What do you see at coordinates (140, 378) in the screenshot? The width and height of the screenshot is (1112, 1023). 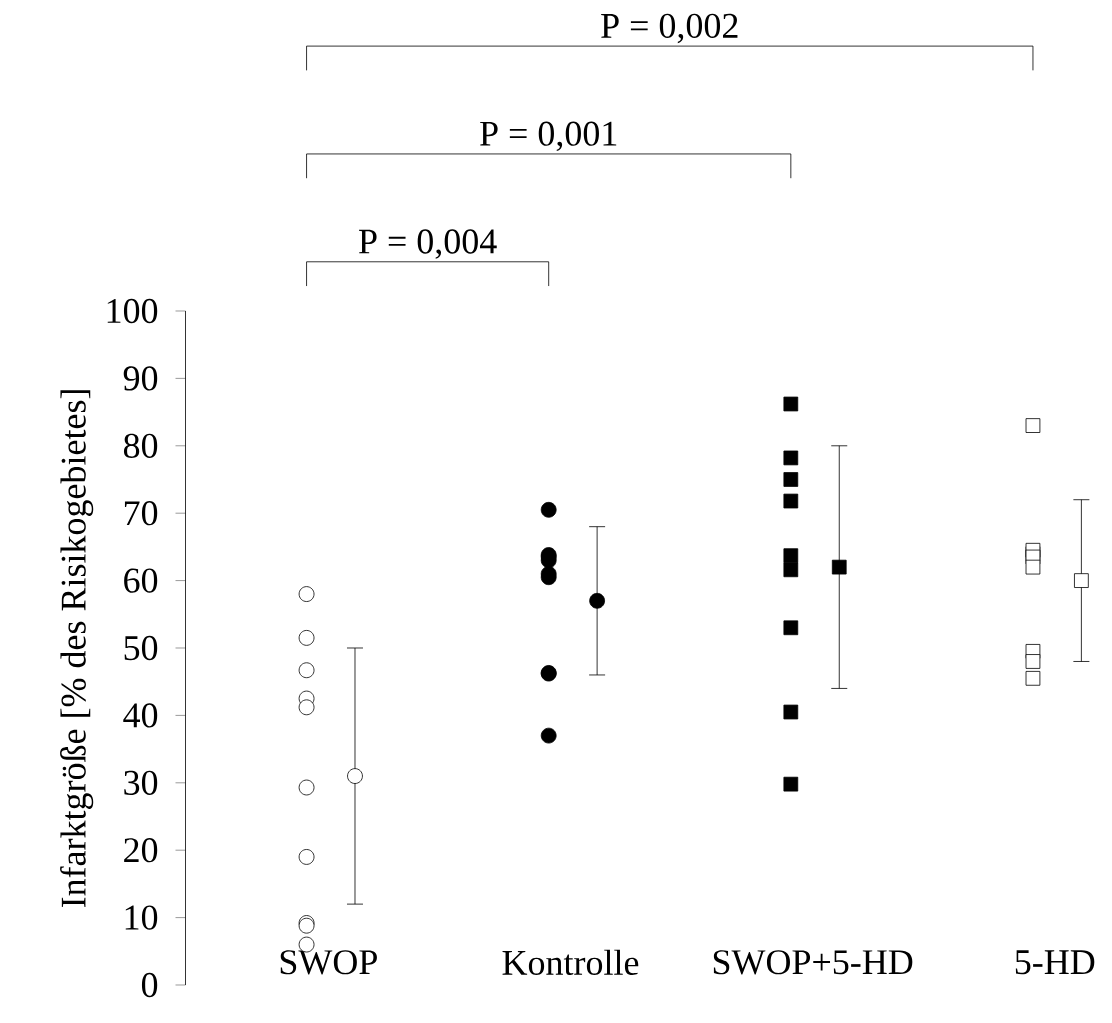 I see `y-tick-label: 90` at bounding box center [140, 378].